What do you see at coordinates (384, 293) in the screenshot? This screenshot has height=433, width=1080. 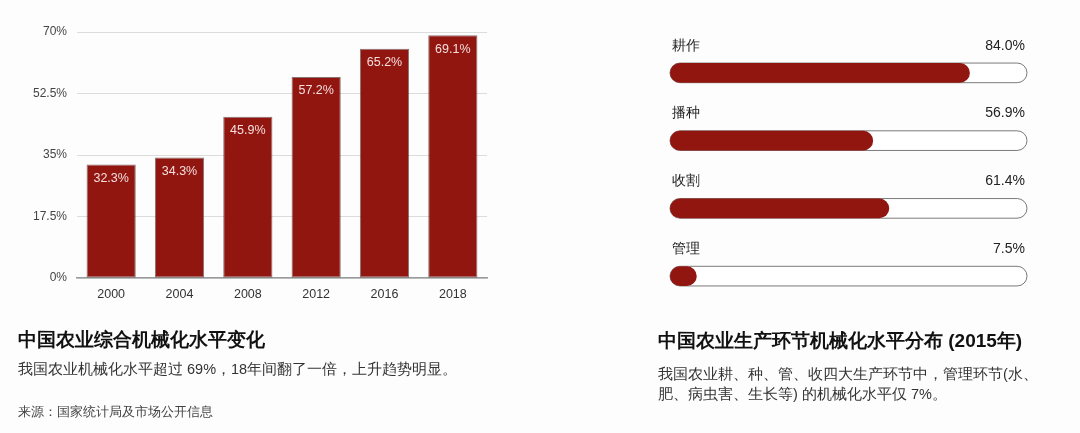 I see `x-tick-label: 2016` at bounding box center [384, 293].